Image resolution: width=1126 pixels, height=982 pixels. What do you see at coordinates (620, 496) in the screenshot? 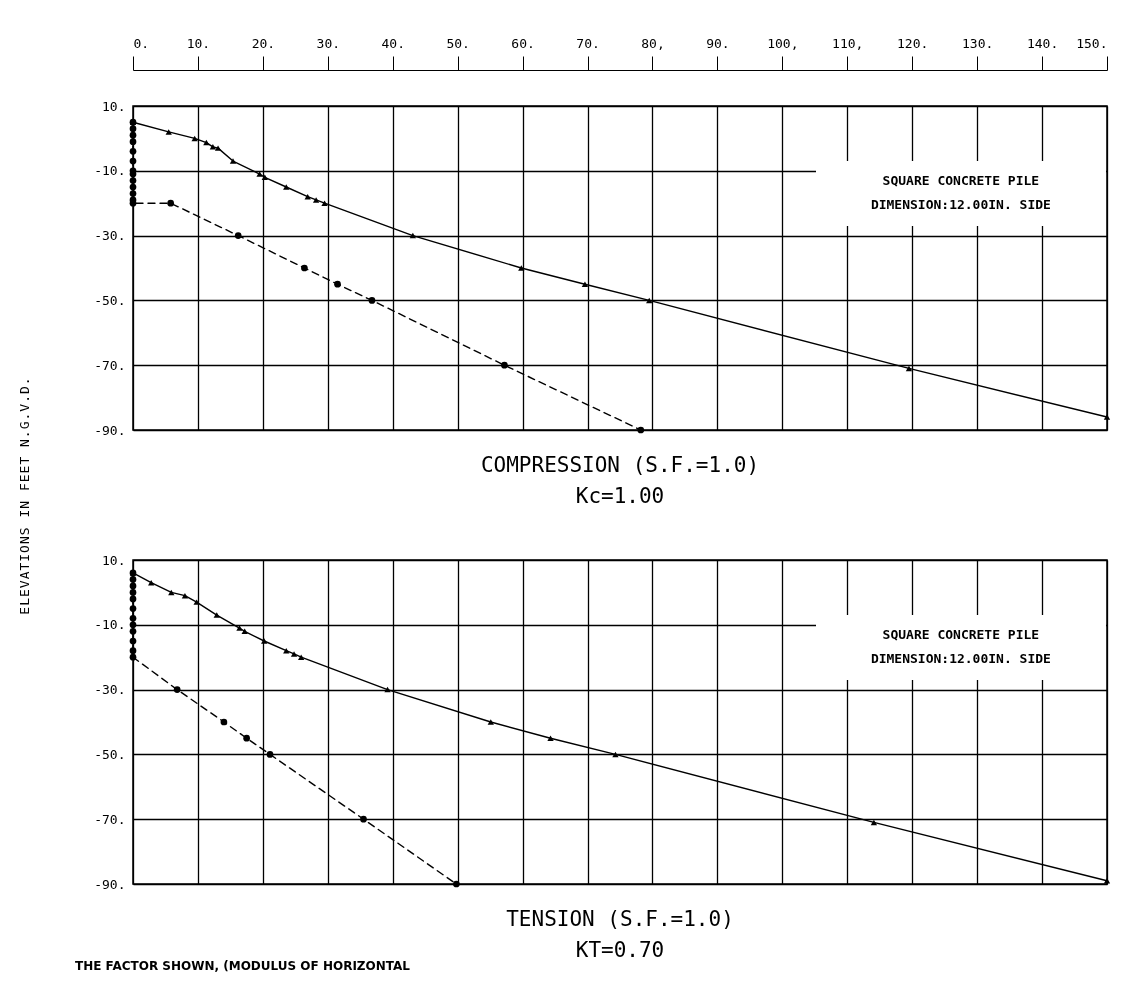
I see `text: Kc=1.00` at bounding box center [620, 496].